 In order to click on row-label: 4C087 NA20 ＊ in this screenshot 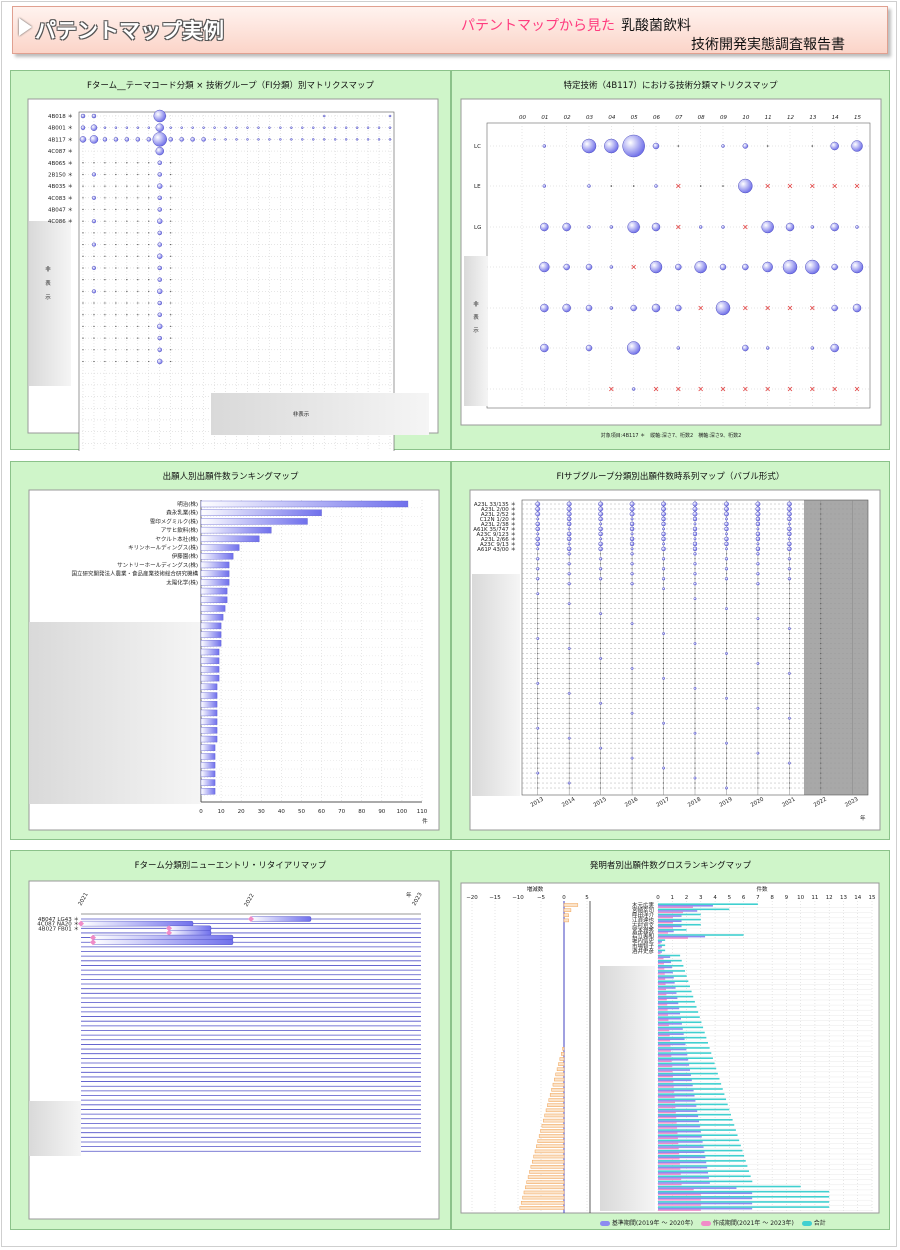, I will do `click(58, 924)`.